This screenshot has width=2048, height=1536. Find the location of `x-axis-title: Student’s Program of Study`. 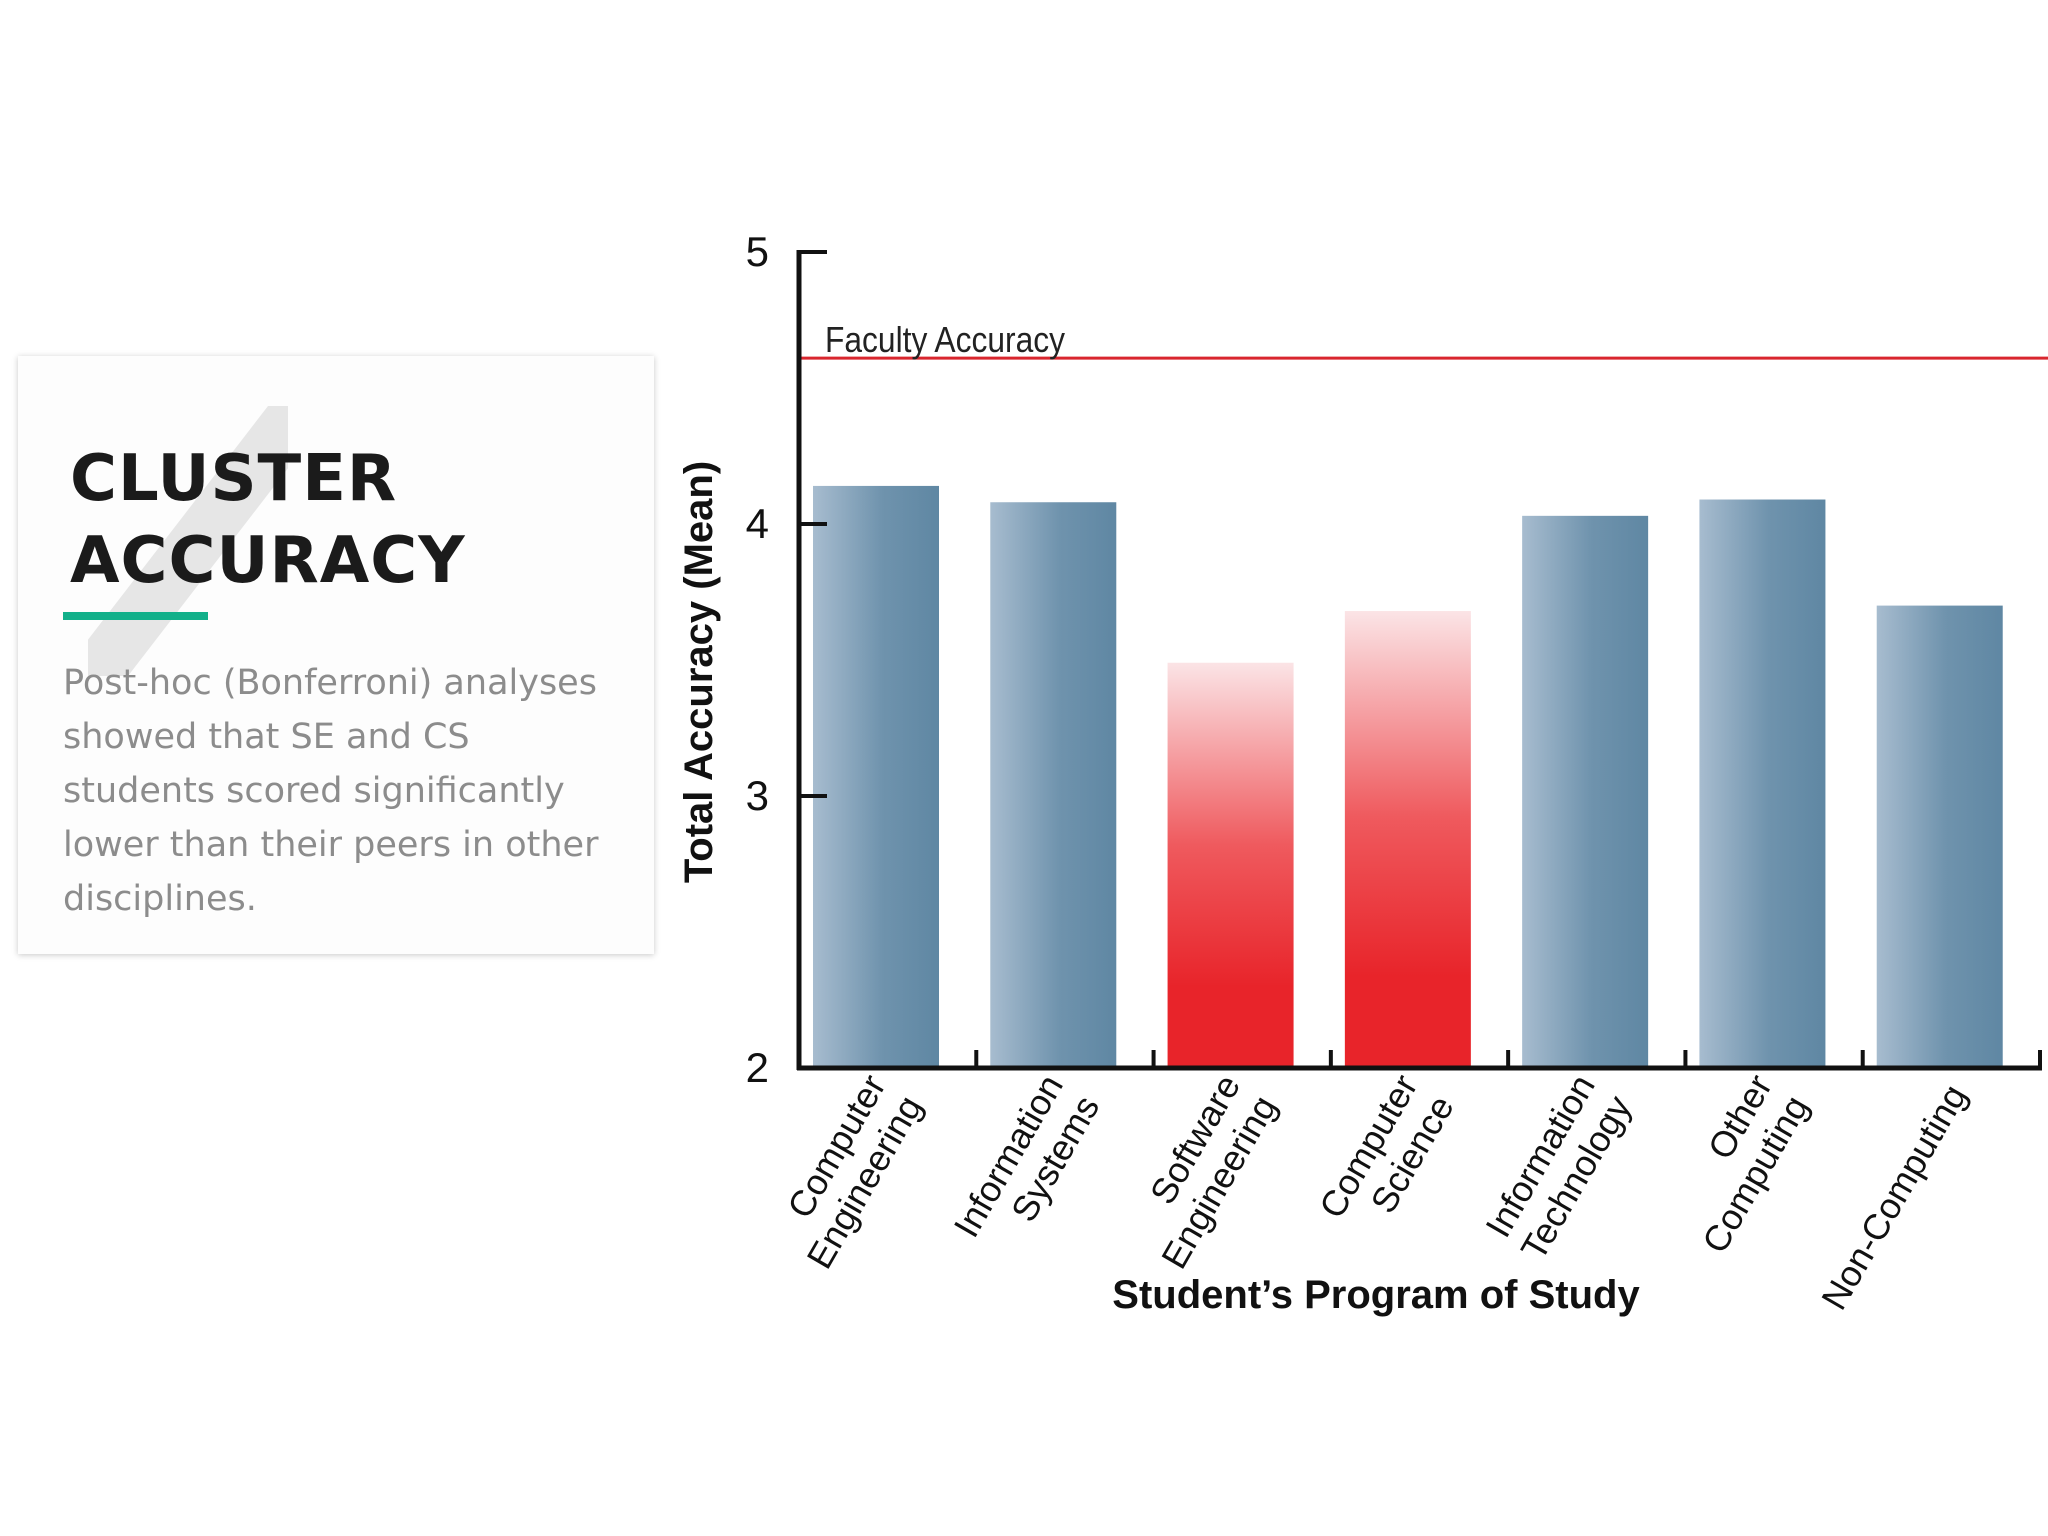

x-axis-title: Student’s Program of Study is located at coordinates (1376, 1295).